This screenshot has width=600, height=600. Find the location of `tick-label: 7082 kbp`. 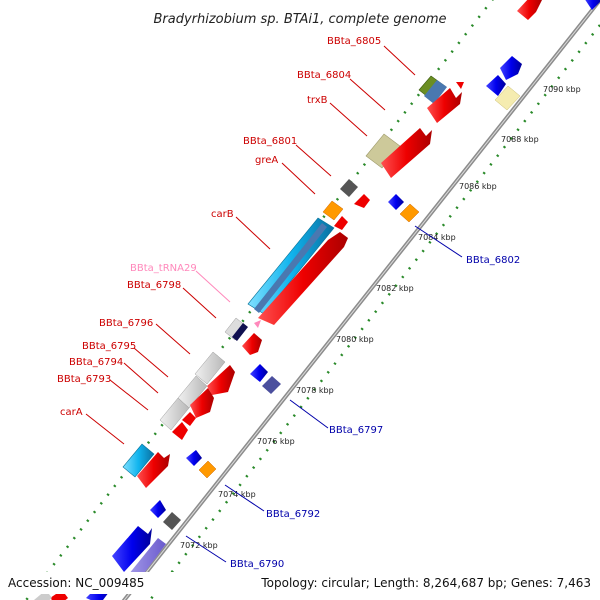

tick-label: 7082 kbp is located at coordinates (395, 288).